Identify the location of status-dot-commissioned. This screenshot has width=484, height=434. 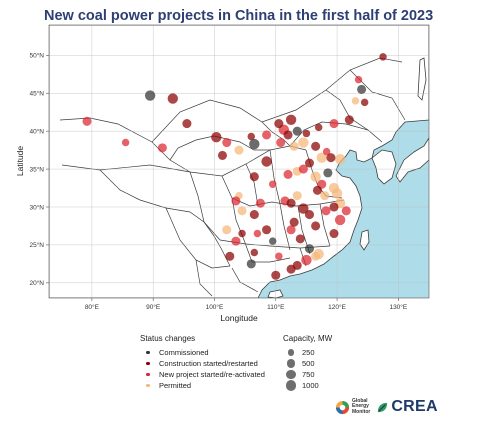
(148, 352).